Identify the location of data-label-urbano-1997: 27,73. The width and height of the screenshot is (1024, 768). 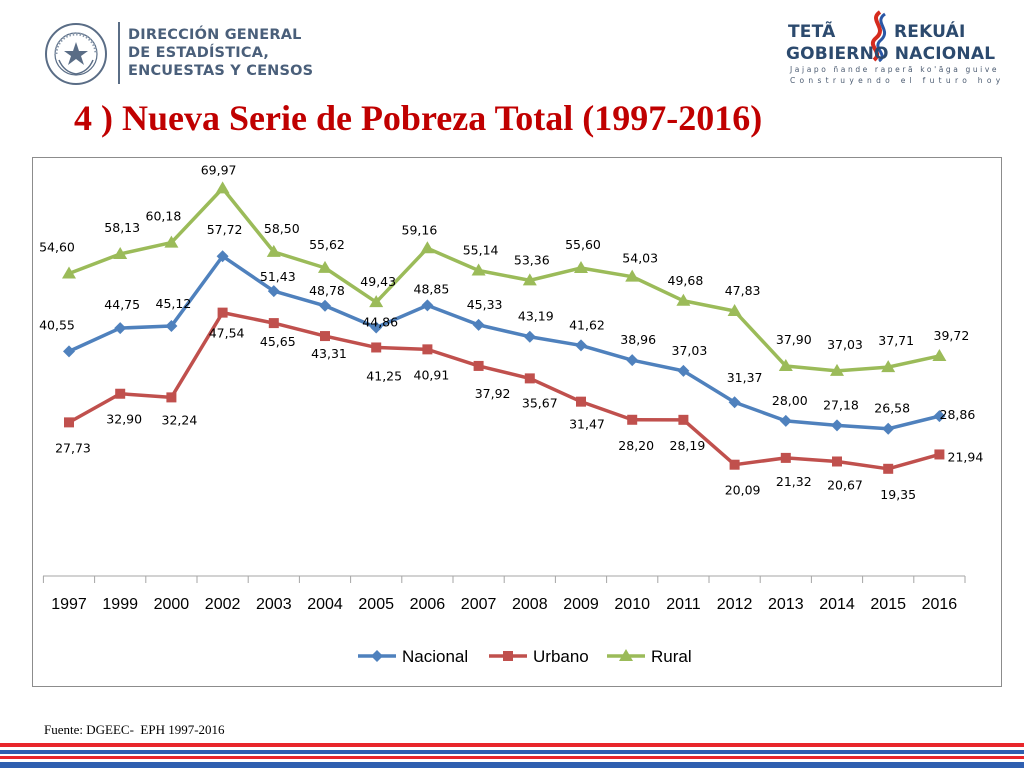
(73, 447).